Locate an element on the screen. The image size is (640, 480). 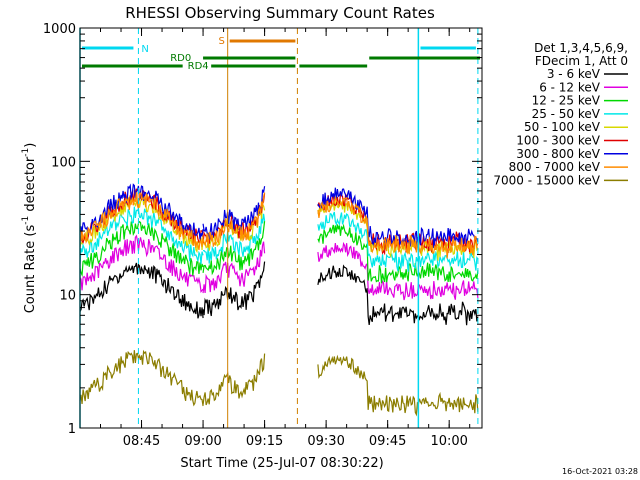
x-tick-label: 09:00 is located at coordinates (202, 441).